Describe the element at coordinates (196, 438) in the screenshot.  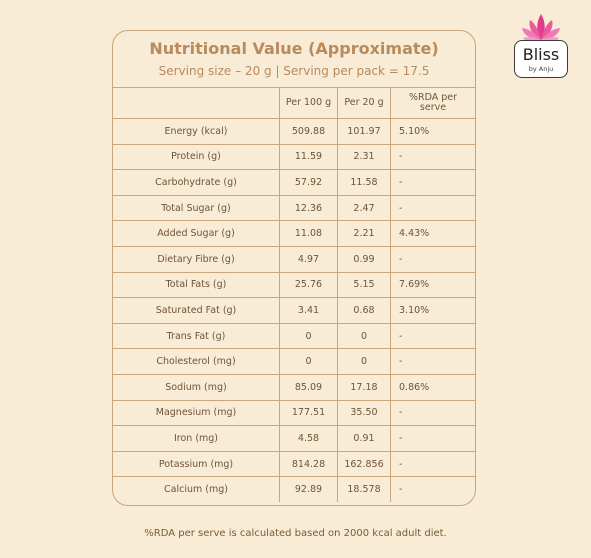
I see `cell-nutrient: Iron (mg)` at that location.